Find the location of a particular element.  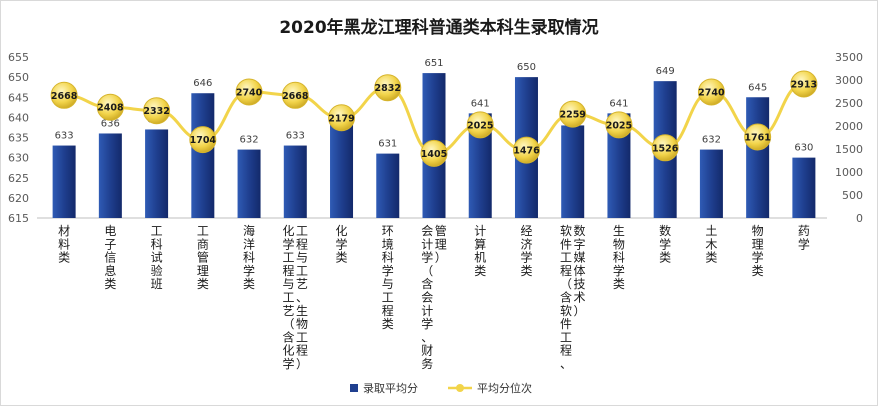

y-left-tick-label: 625 is located at coordinates (18, 178).